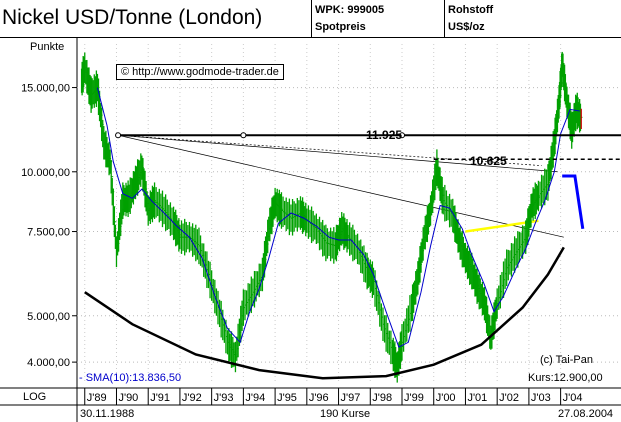 The image size is (621, 422). Describe the element at coordinates (351, 398) in the screenshot. I see `x-tick-label: J'97` at that location.